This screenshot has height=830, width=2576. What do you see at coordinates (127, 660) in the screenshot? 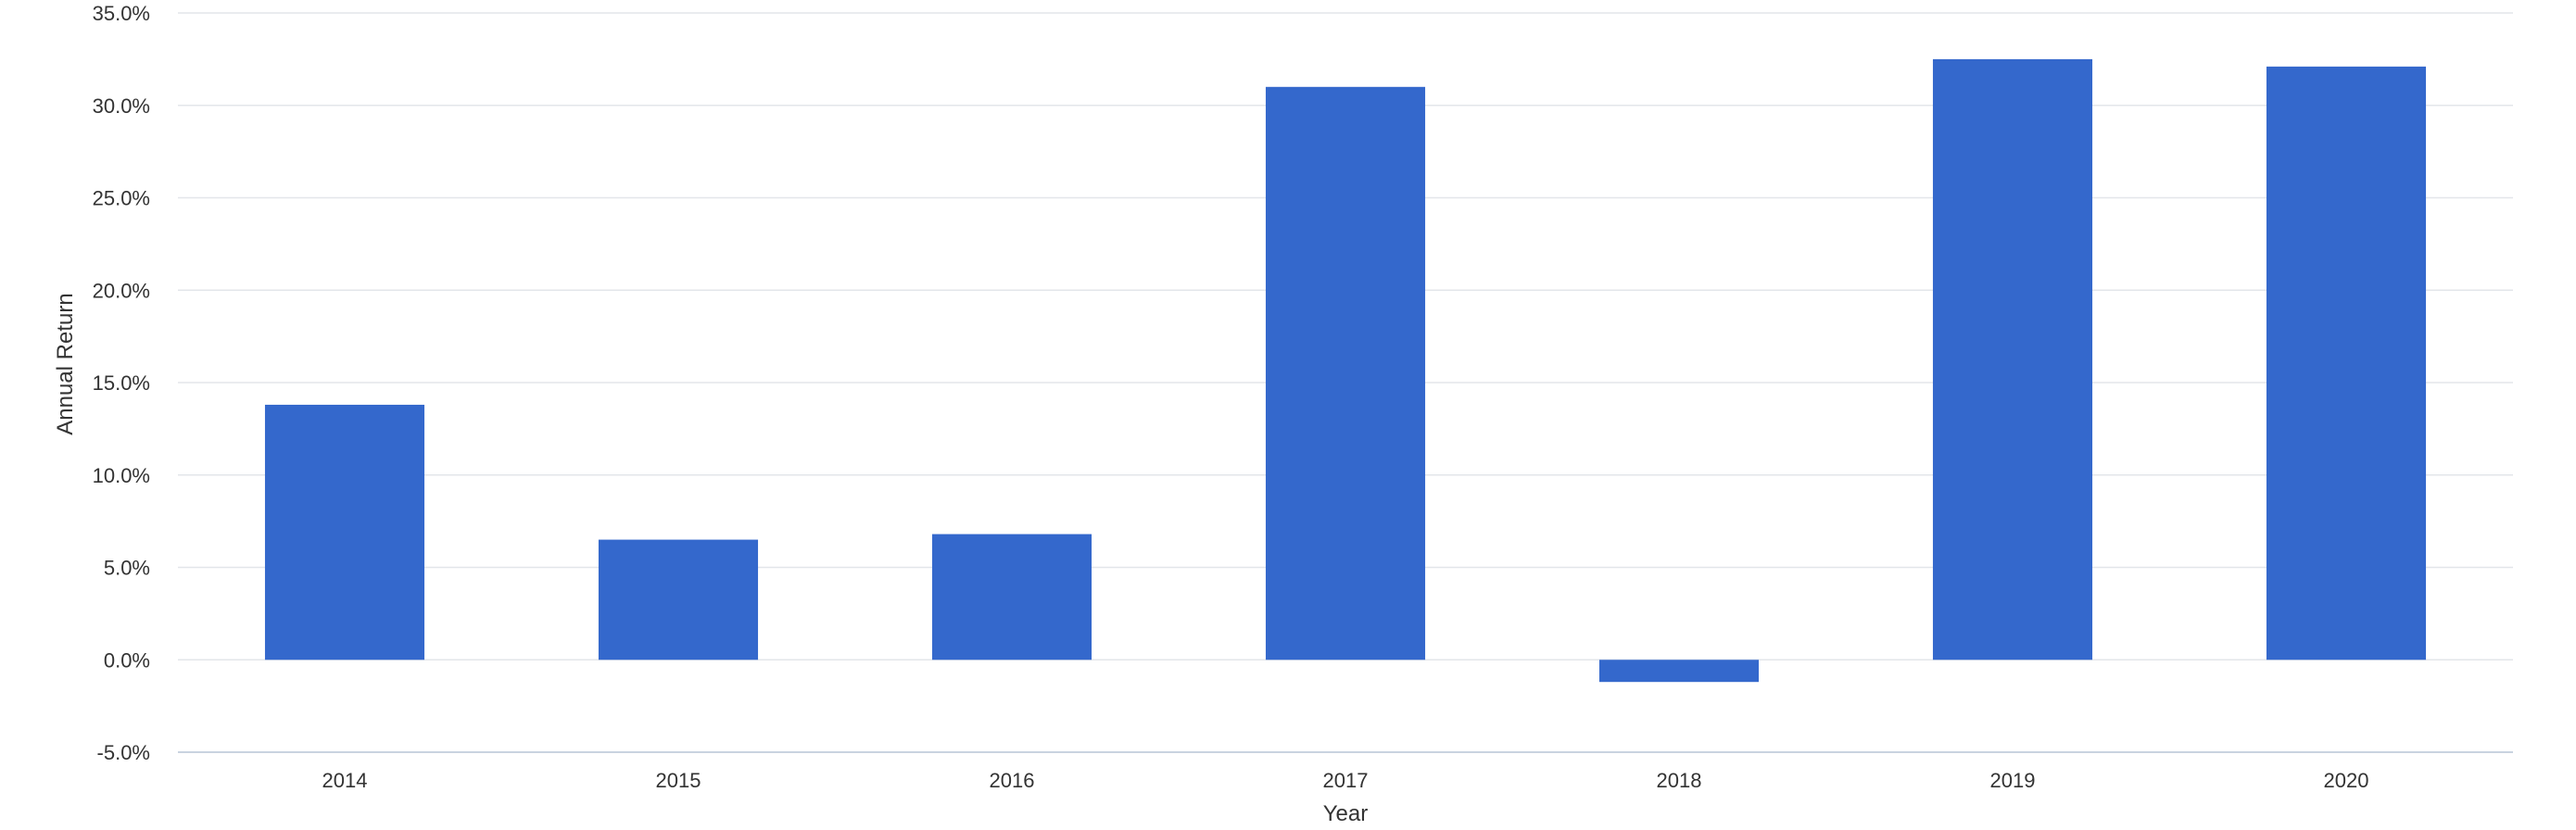
I see `y-tick-label: 0.0%` at bounding box center [127, 660].